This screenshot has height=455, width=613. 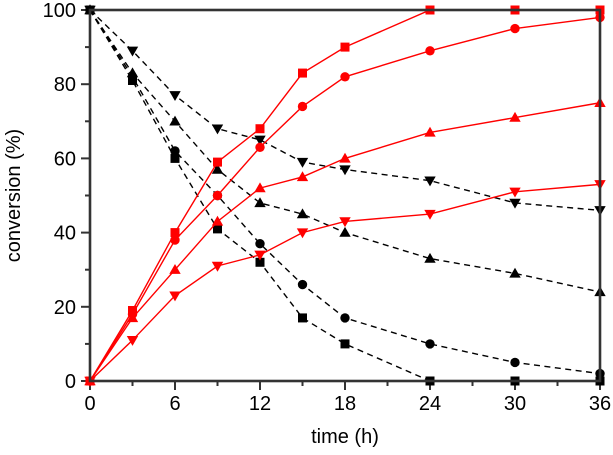 I want to click on x-tick-label: 18, so click(x=345, y=404).